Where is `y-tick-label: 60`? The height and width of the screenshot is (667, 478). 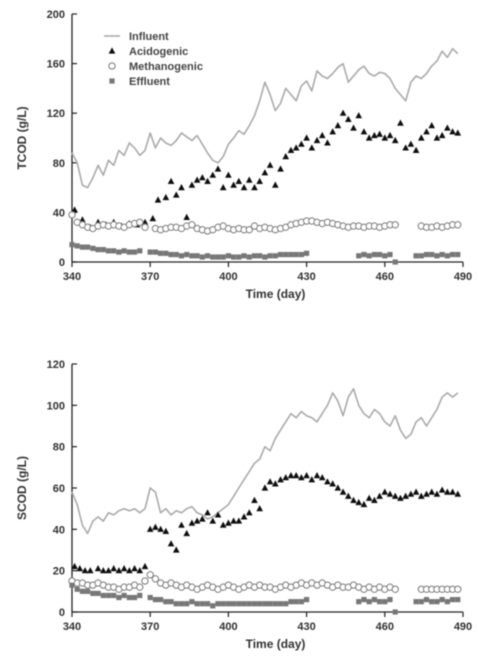
y-tick-label: 60 is located at coordinates (59, 489).